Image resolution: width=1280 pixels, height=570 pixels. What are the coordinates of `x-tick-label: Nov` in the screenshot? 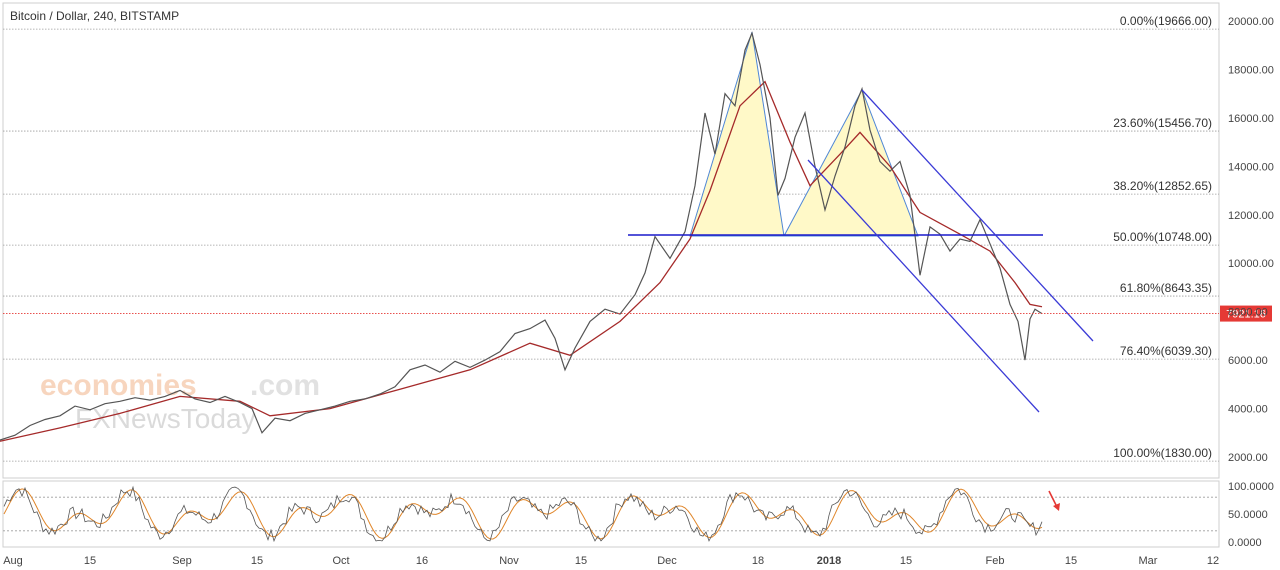 It's located at (509, 561).